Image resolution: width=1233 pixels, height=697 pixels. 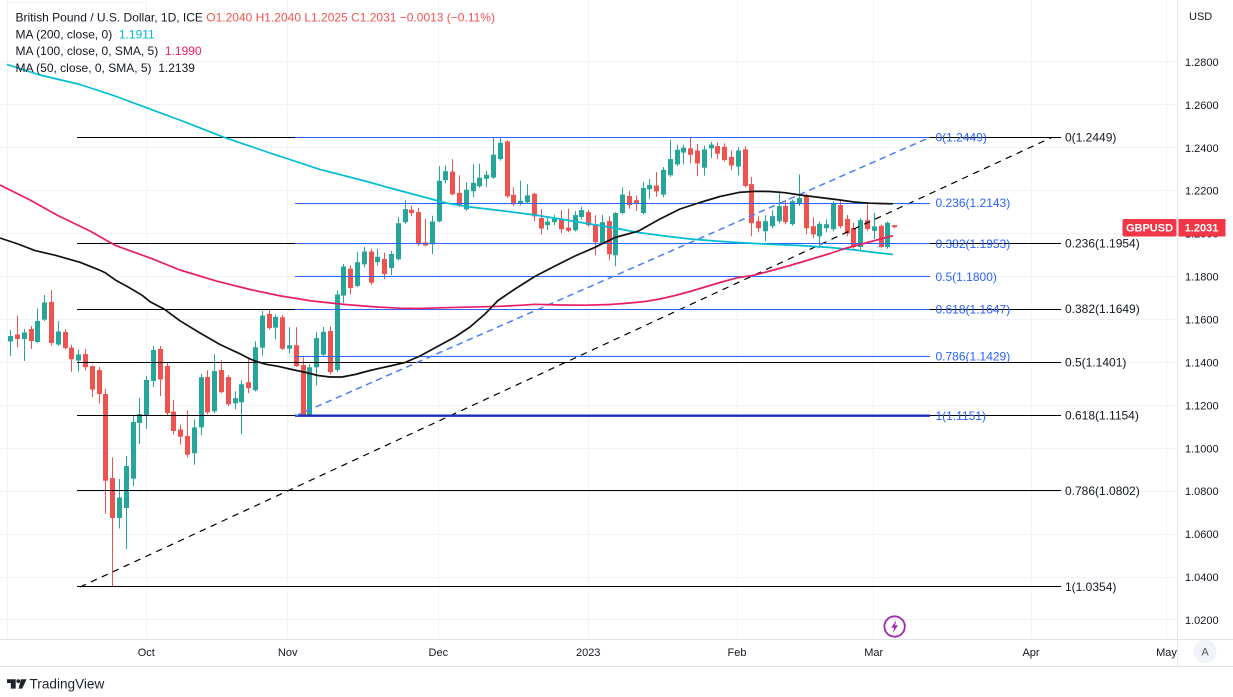 What do you see at coordinates (973, 310) in the screenshot?
I see `svg-text: 0.618(1.1647)` at bounding box center [973, 310].